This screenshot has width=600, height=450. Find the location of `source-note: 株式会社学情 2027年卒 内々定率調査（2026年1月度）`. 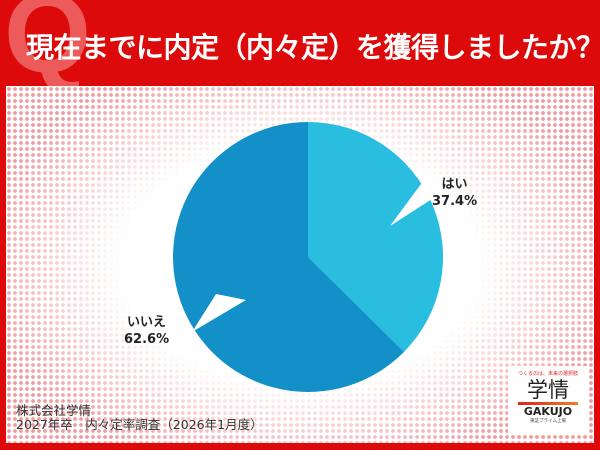

source-note: 株式会社学情 2027年卒 内々定率調査（2026年1月度） is located at coordinates (139, 418).